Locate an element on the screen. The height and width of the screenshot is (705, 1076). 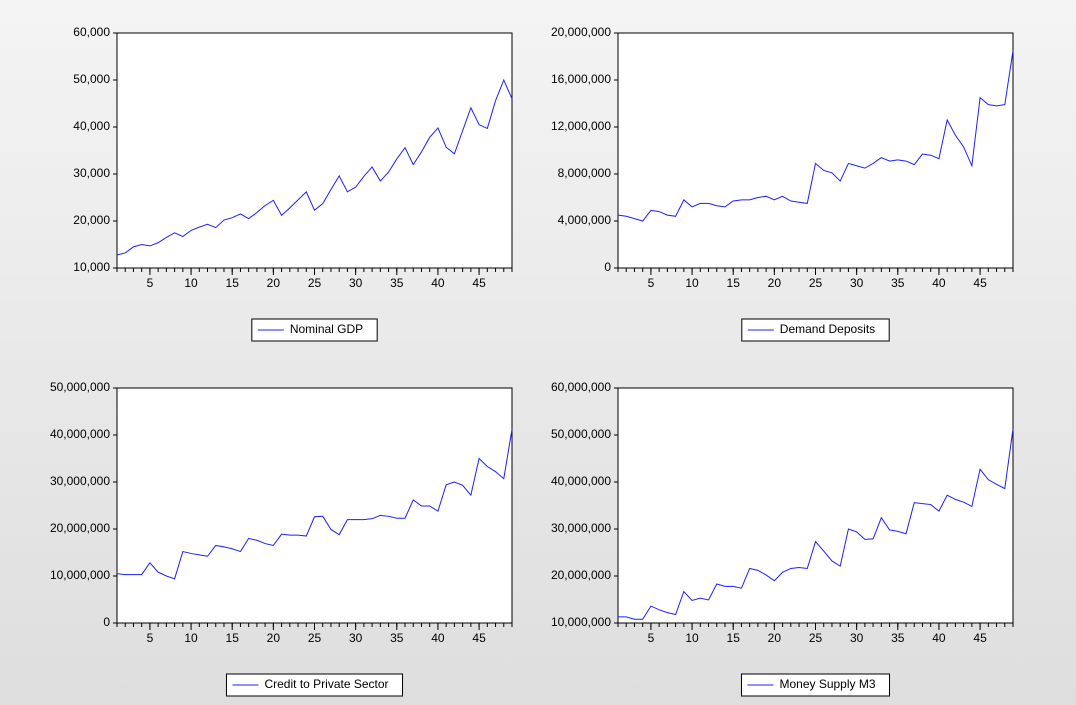
y-tick-label: 12,000,000 is located at coordinates (581, 126).